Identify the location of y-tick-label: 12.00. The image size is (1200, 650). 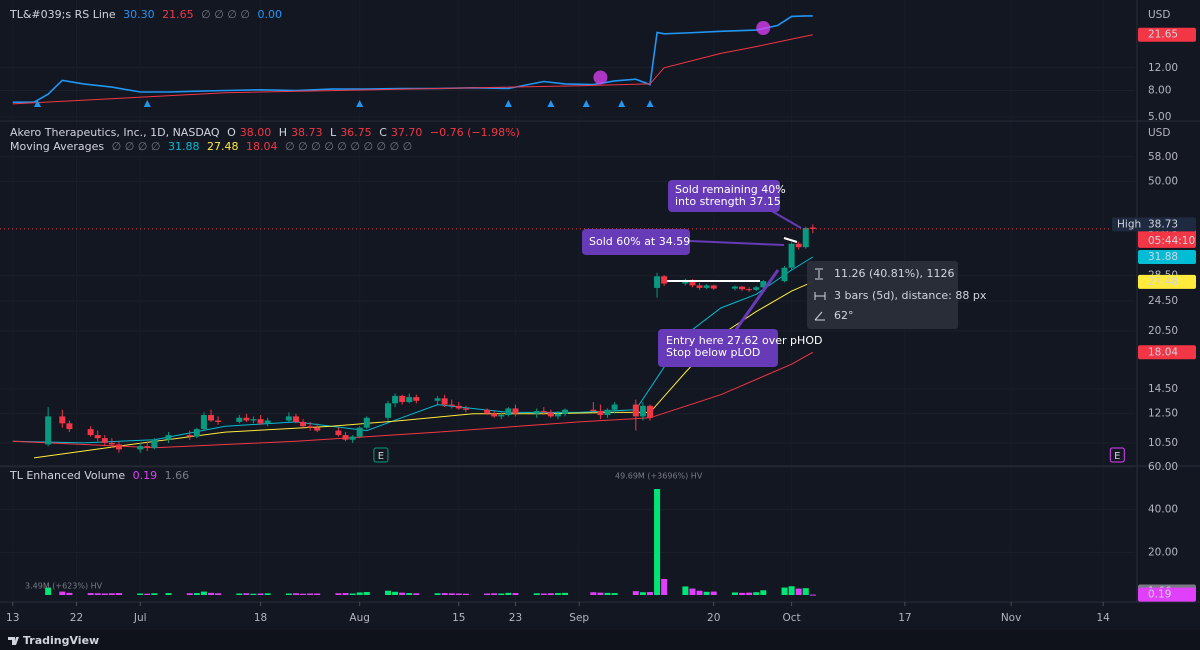
(1163, 68).